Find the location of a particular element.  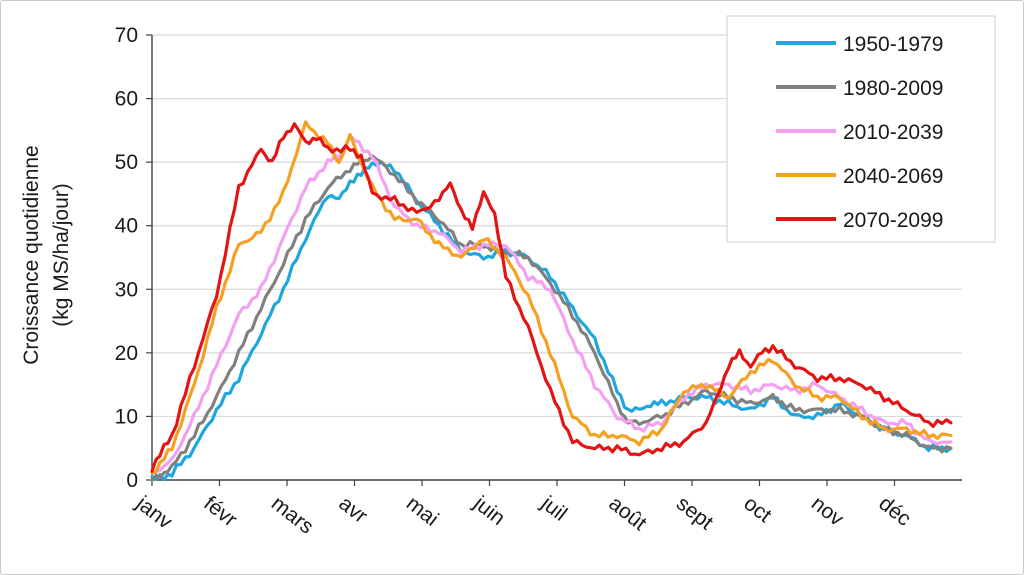

x-tick-label-1: févr is located at coordinates (220, 512).